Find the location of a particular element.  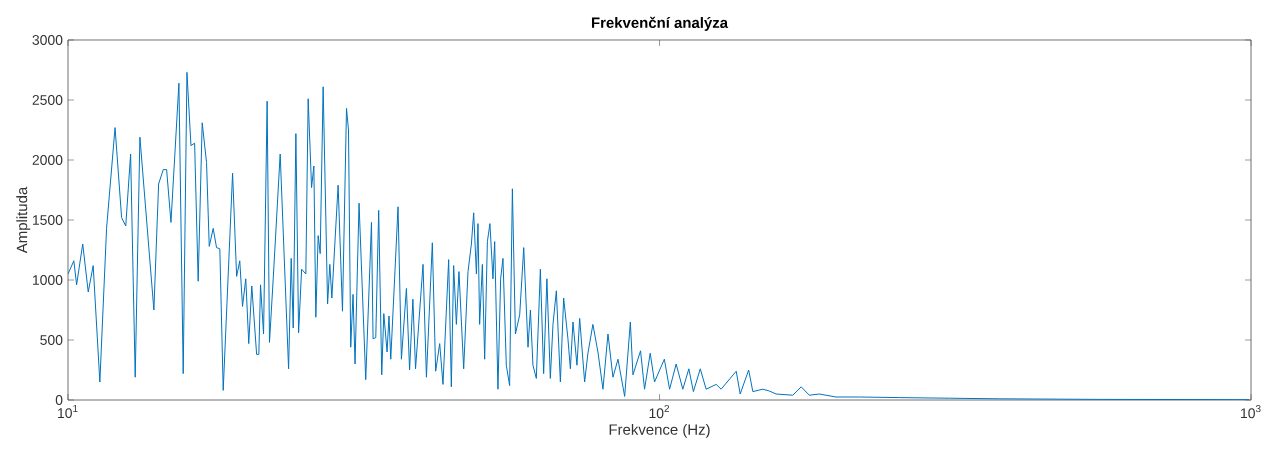

y-tick-label: 3000 is located at coordinates (47, 40).